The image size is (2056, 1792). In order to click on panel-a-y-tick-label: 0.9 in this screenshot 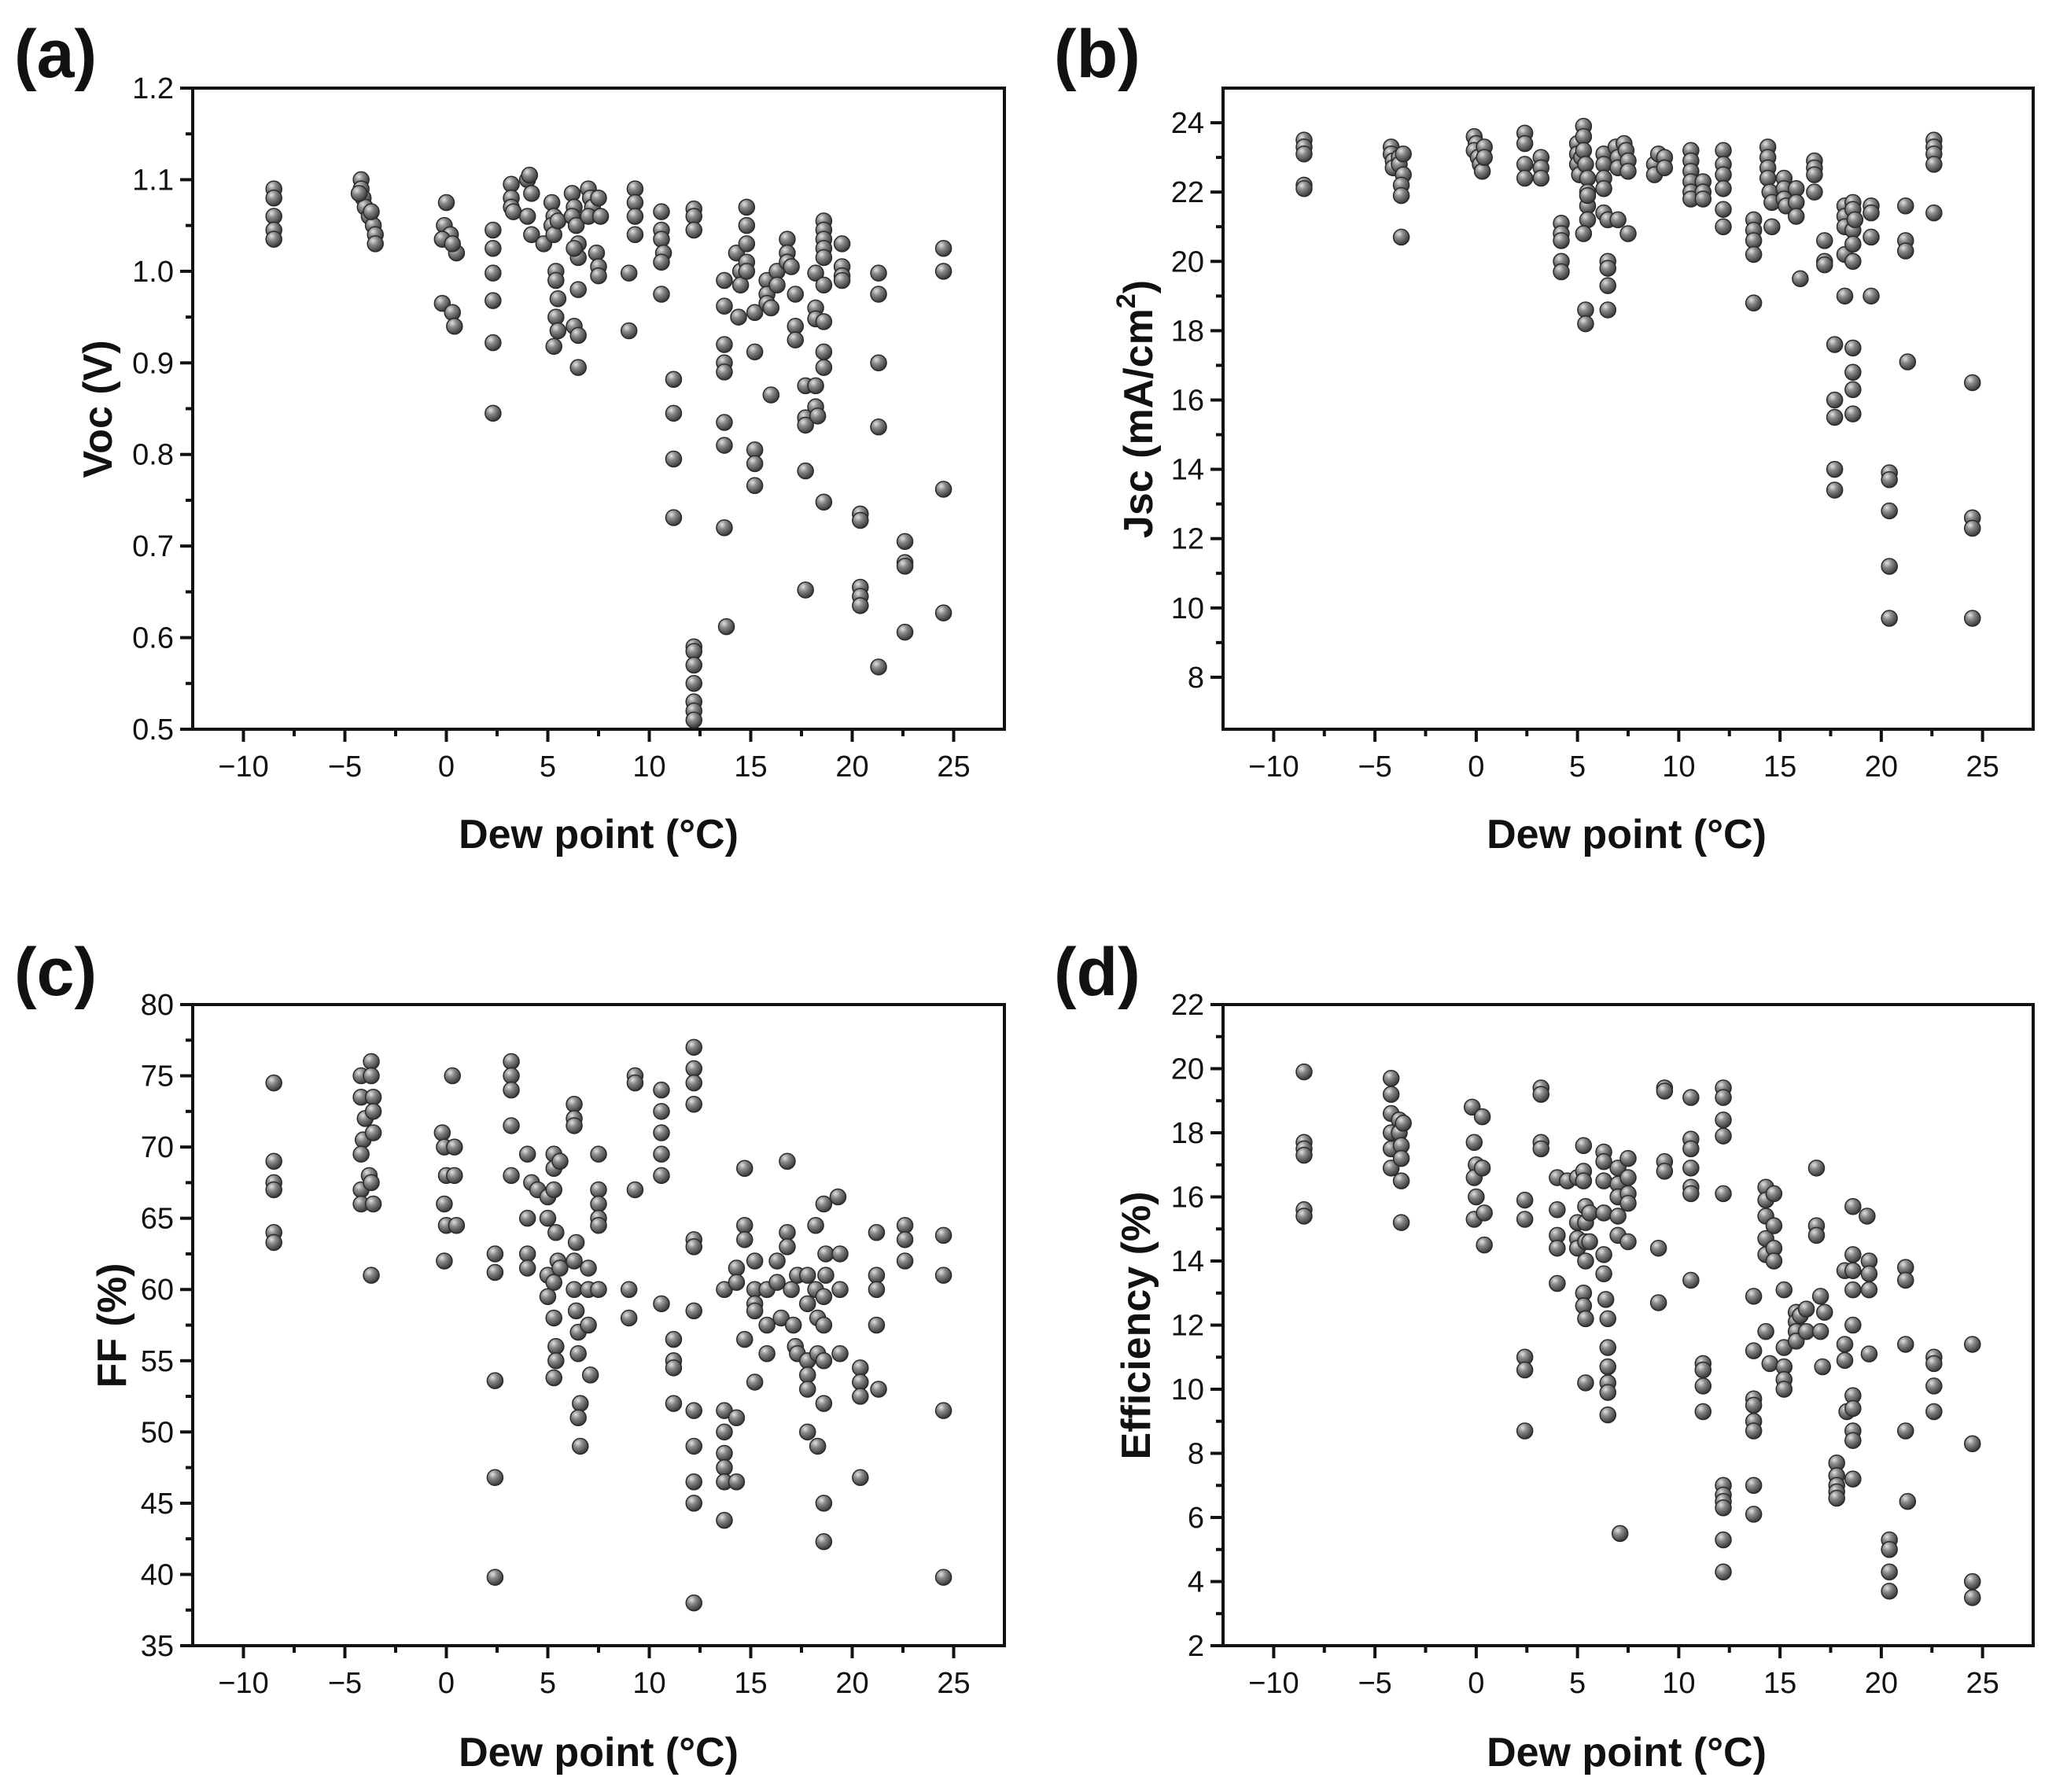, I will do `click(153, 364)`.